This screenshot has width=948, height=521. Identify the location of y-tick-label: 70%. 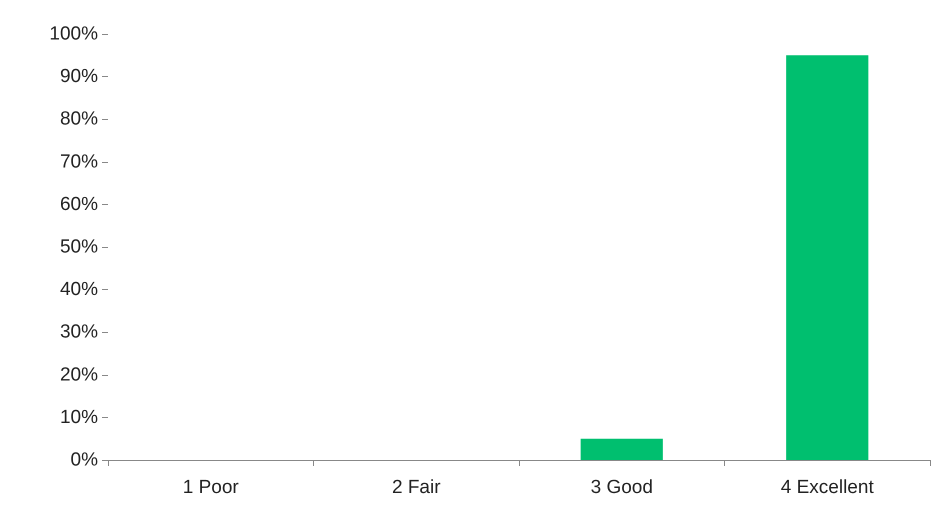
(79, 161).